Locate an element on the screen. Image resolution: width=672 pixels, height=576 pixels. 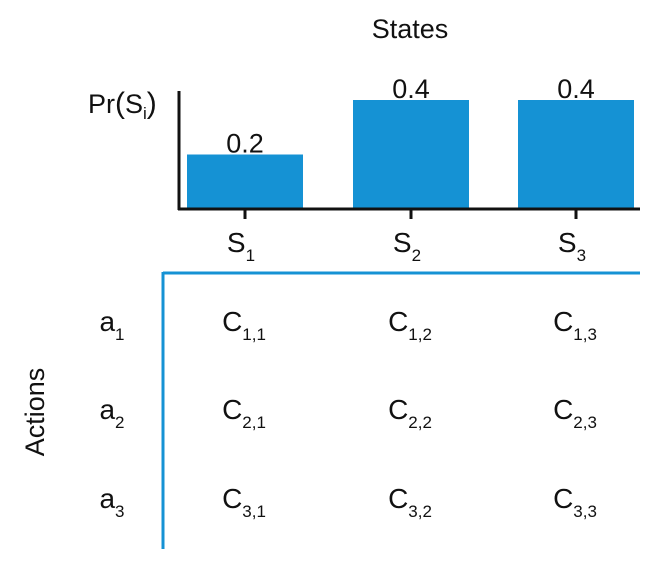
x-tick-label-1: S1 is located at coordinates (241, 246).